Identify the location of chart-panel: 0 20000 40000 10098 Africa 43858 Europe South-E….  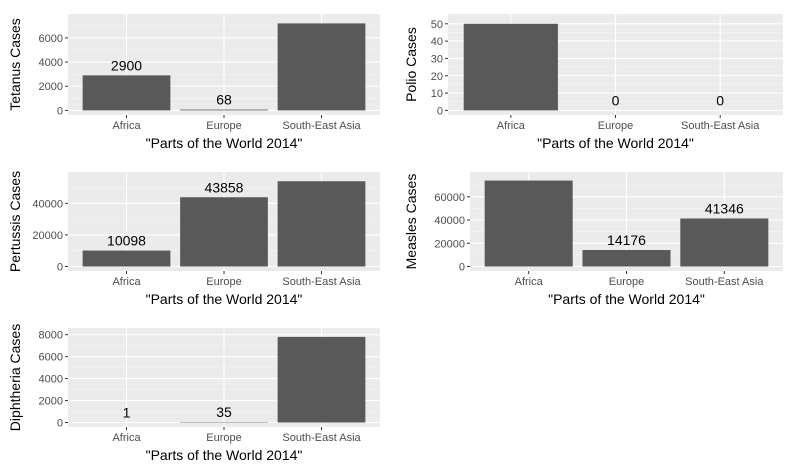
(193, 239).